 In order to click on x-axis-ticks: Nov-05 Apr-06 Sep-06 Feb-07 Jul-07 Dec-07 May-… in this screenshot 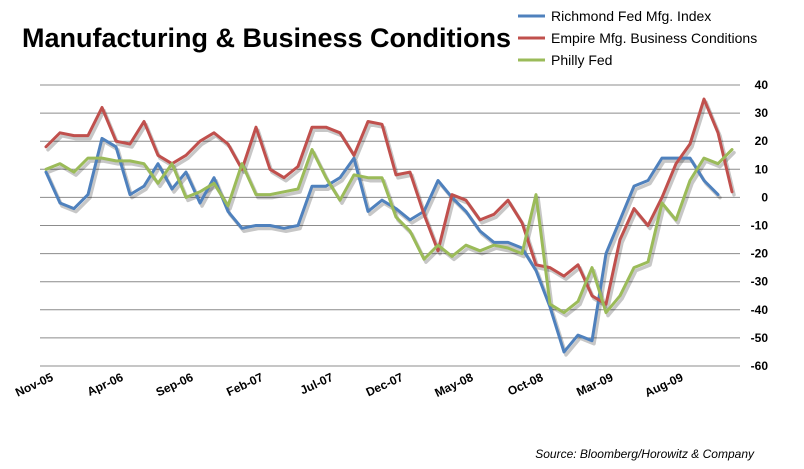, I will do `click(349, 385)`.